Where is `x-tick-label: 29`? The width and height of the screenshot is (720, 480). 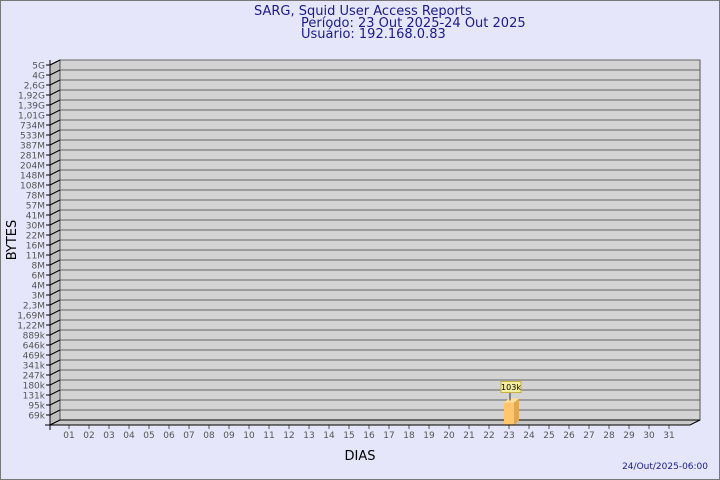
x-tick-label: 29 is located at coordinates (629, 436).